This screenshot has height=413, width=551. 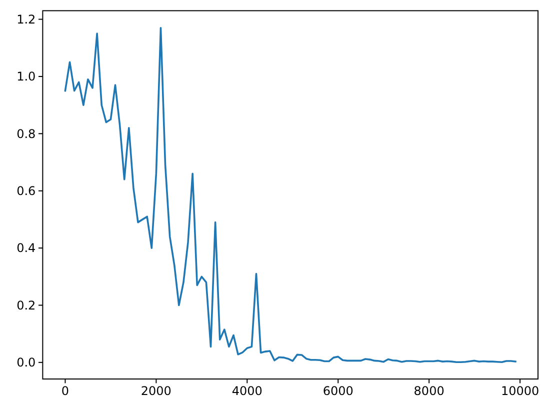 I want to click on x-tick-label: 8000, so click(x=429, y=391).